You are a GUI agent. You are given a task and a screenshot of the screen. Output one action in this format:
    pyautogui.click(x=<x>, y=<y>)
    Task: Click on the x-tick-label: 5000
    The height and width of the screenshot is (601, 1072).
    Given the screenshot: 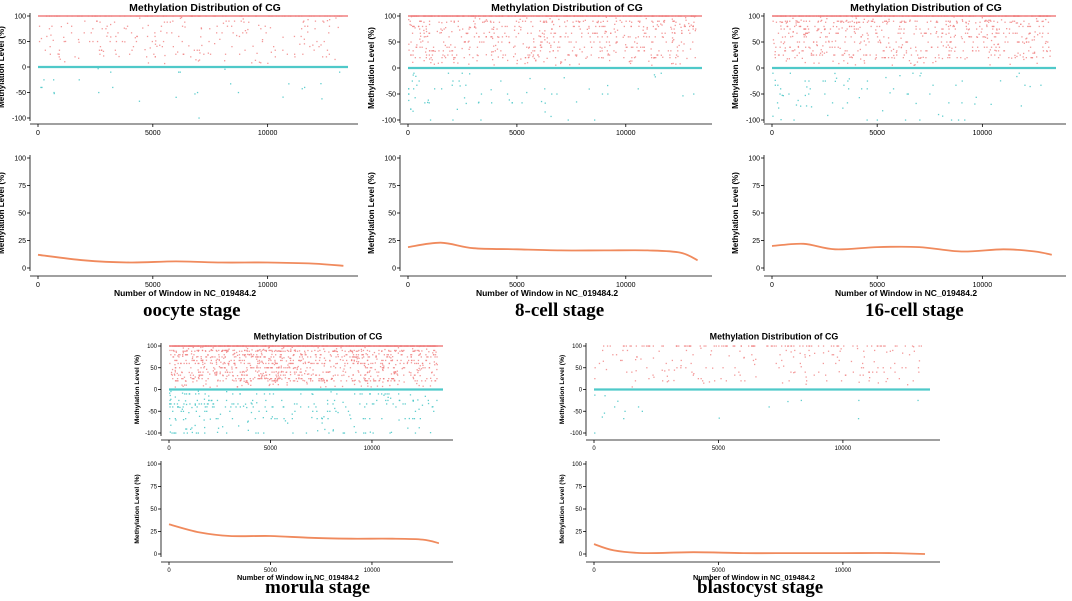 What is the action you would take?
    pyautogui.click(x=517, y=285)
    